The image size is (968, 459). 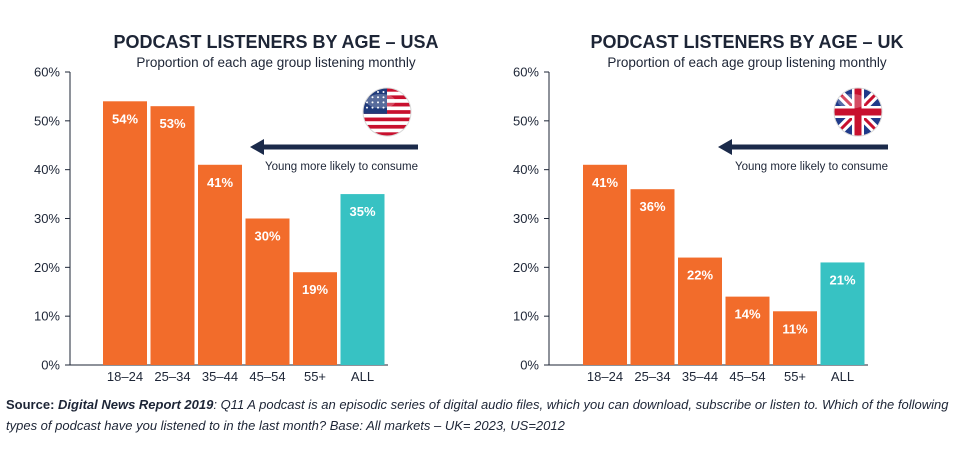 What do you see at coordinates (746, 42) in the screenshot?
I see `chart-title: PODCAST LISTENERS BY AGE – UK` at bounding box center [746, 42].